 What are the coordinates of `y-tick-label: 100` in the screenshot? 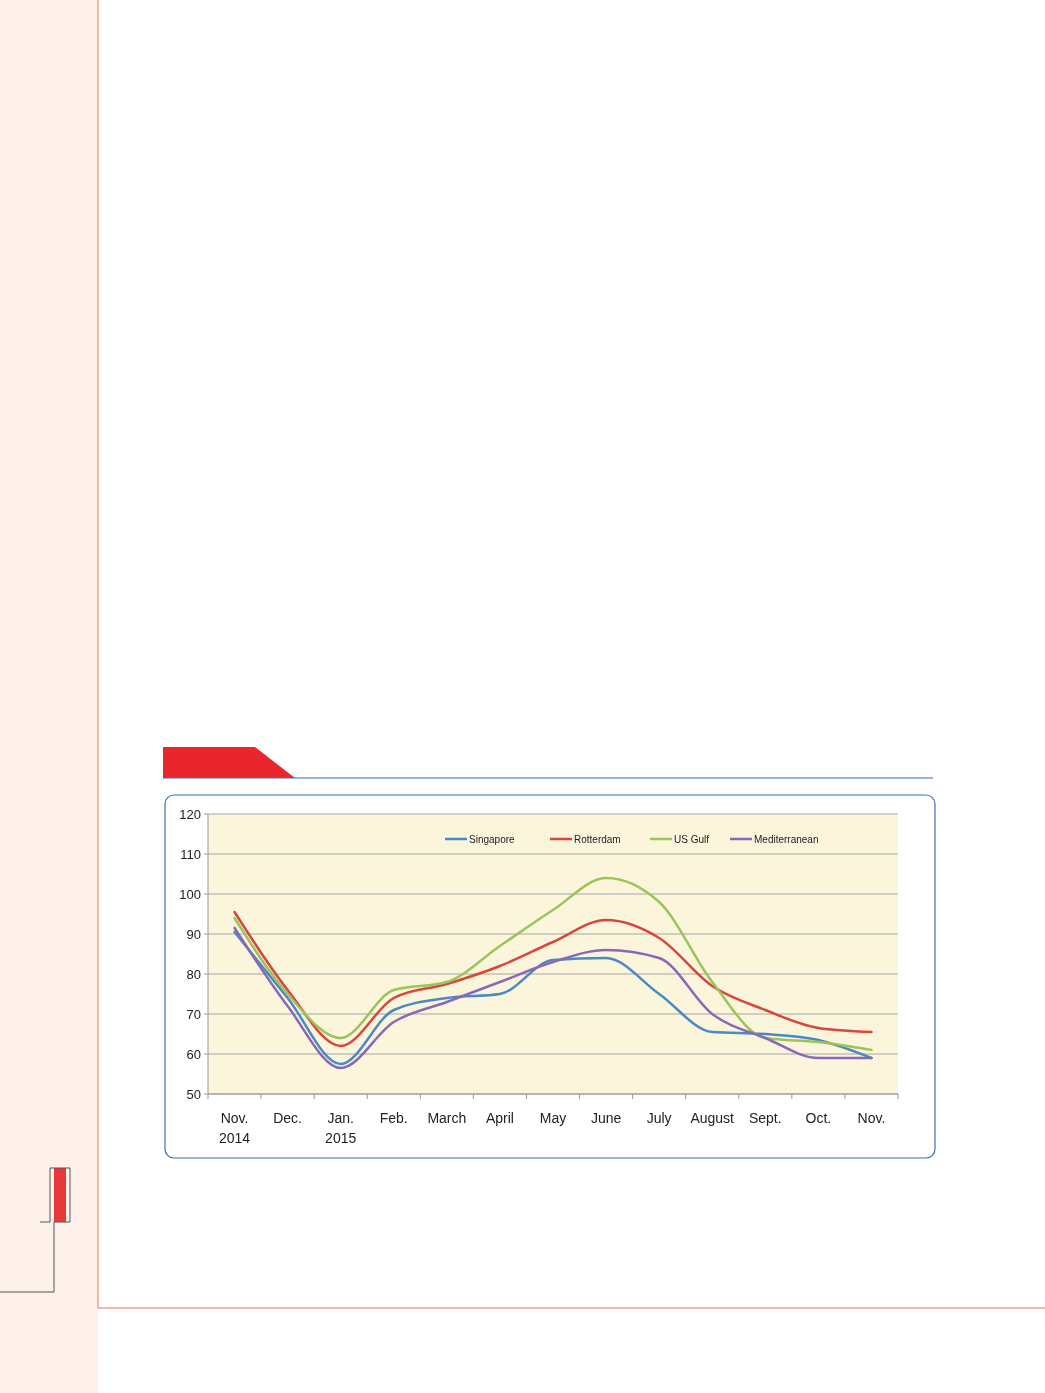 It's located at (190, 894).